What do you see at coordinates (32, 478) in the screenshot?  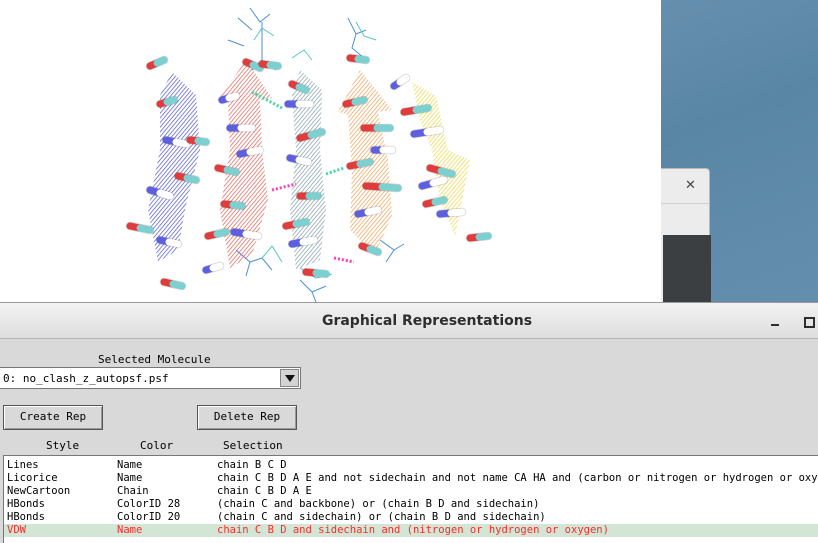 I see `rep-style: Licorice` at bounding box center [32, 478].